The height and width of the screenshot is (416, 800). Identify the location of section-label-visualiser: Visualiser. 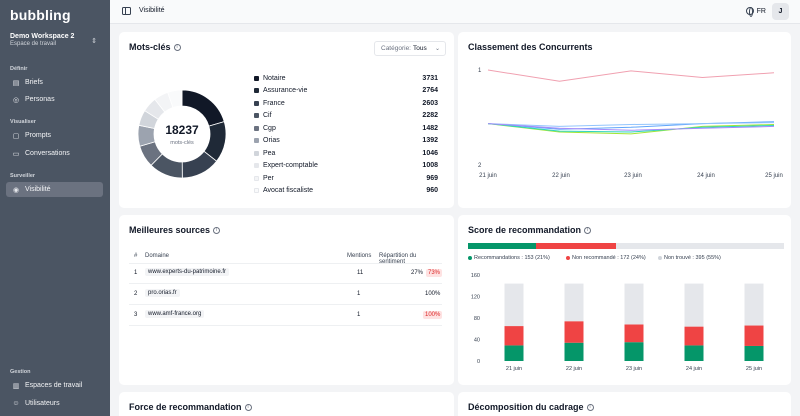
(23, 122).